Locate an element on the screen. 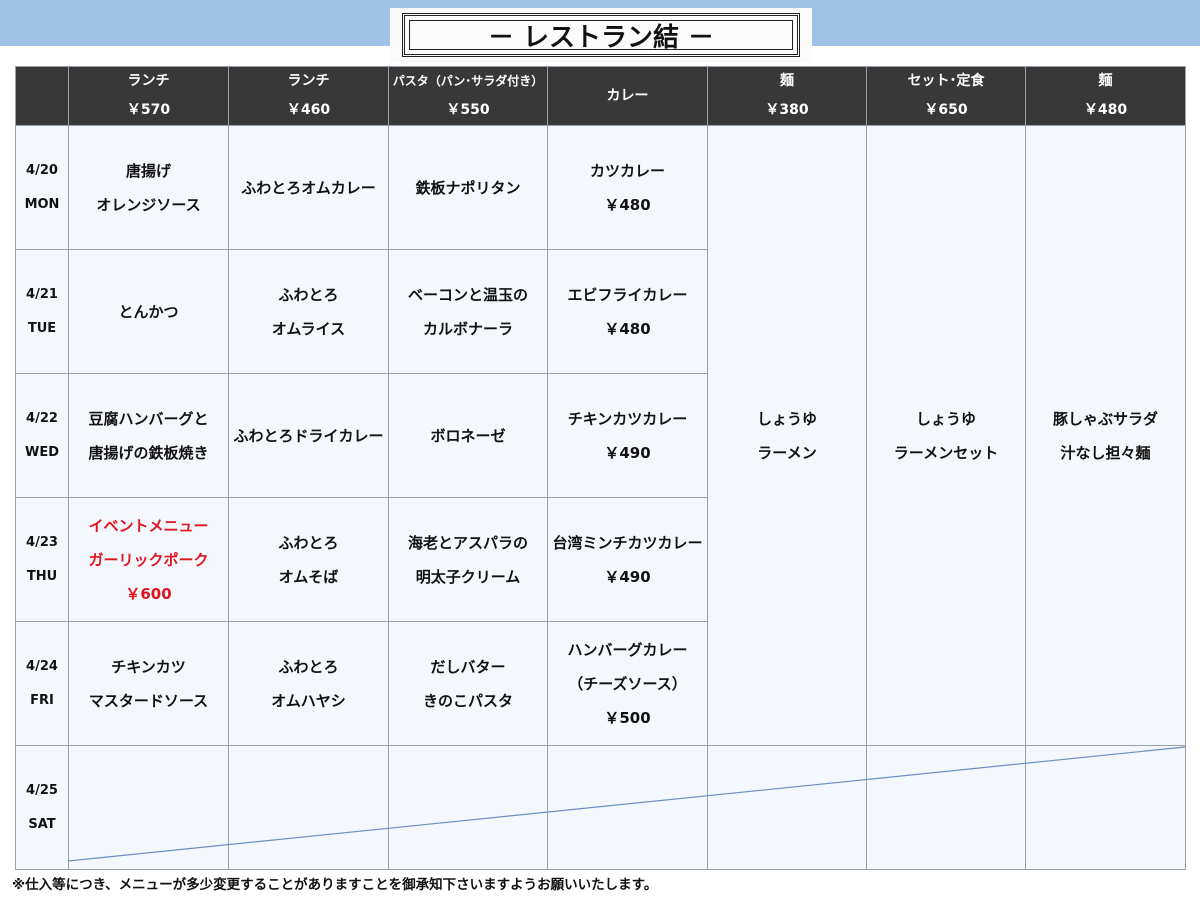  menu-cell: ふわとろドライカレー is located at coordinates (308, 435).